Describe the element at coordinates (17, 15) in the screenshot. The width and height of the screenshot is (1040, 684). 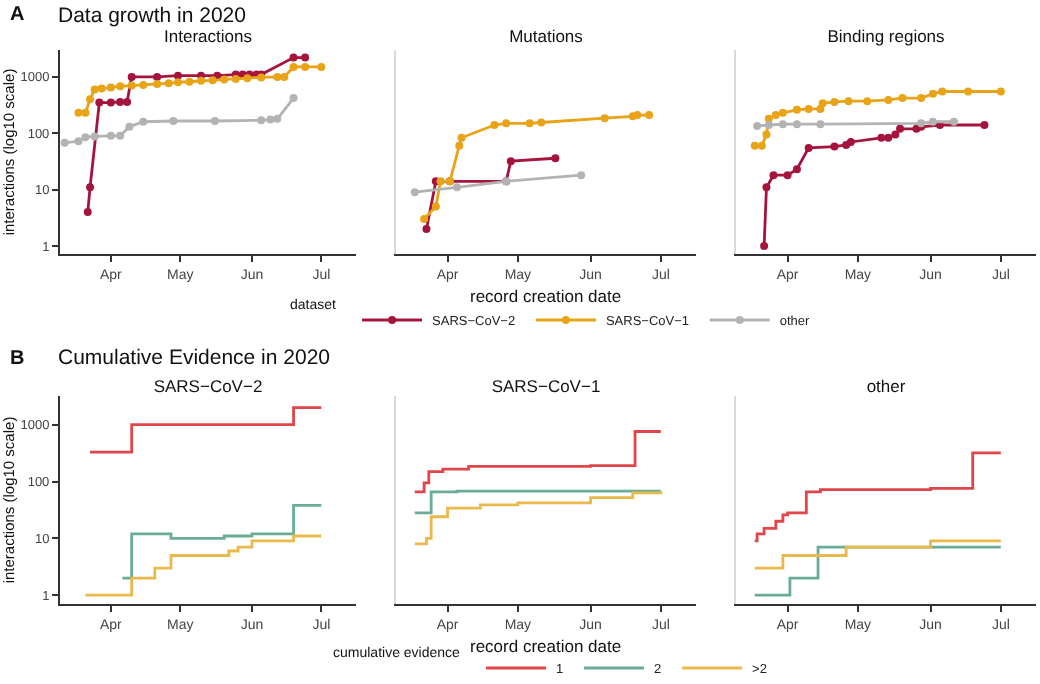
I see `text: A` at that location.